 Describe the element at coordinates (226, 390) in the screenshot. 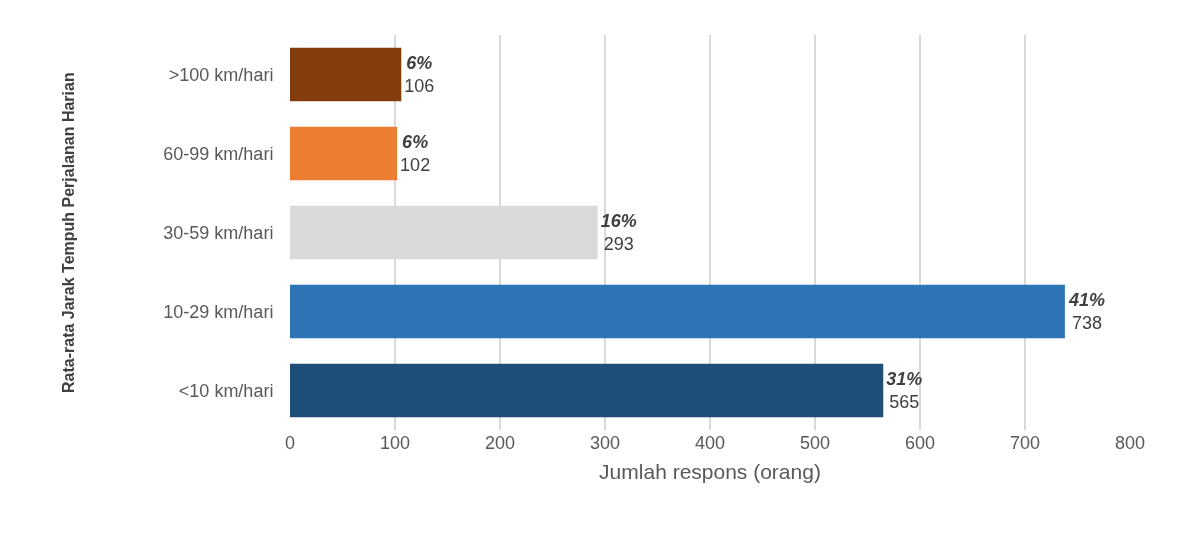

I see `y-tick-label: <10 km/hari` at that location.